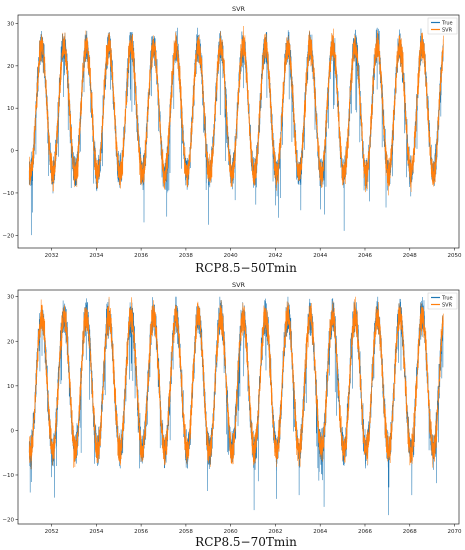 Image resolution: width=465 pixels, height=550 pixels. Describe the element at coordinates (253, 529) in the screenshot. I see `x-axis: 2052 2054 2056 2058 2060 2062 2064 2066 2068 2070` at that location.